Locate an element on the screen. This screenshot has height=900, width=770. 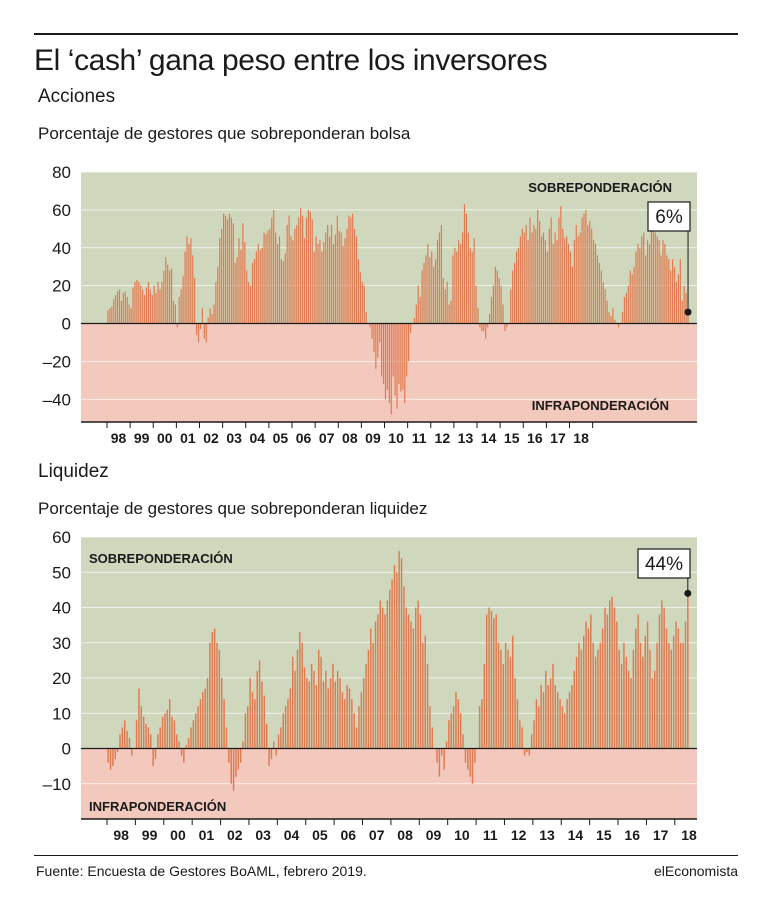
cash-overweight-label: SOBREPONDERACIÓN is located at coordinates (161, 558).